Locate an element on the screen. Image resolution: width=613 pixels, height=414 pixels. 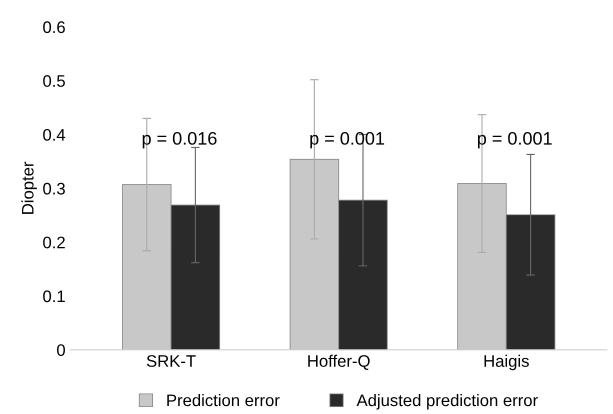
y-axis-title: Diopter is located at coordinates (29, 188).